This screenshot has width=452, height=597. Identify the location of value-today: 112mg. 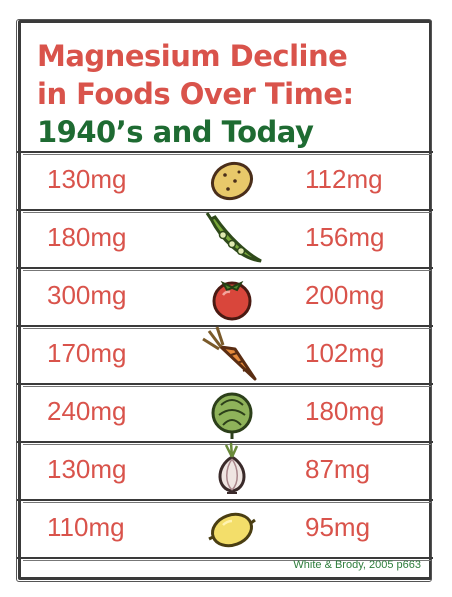
(344, 179).